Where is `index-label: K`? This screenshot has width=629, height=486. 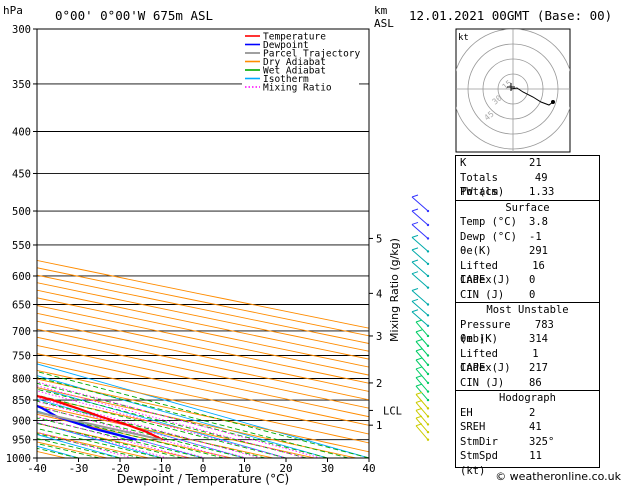
index-label: K is located at coordinates (463, 163).